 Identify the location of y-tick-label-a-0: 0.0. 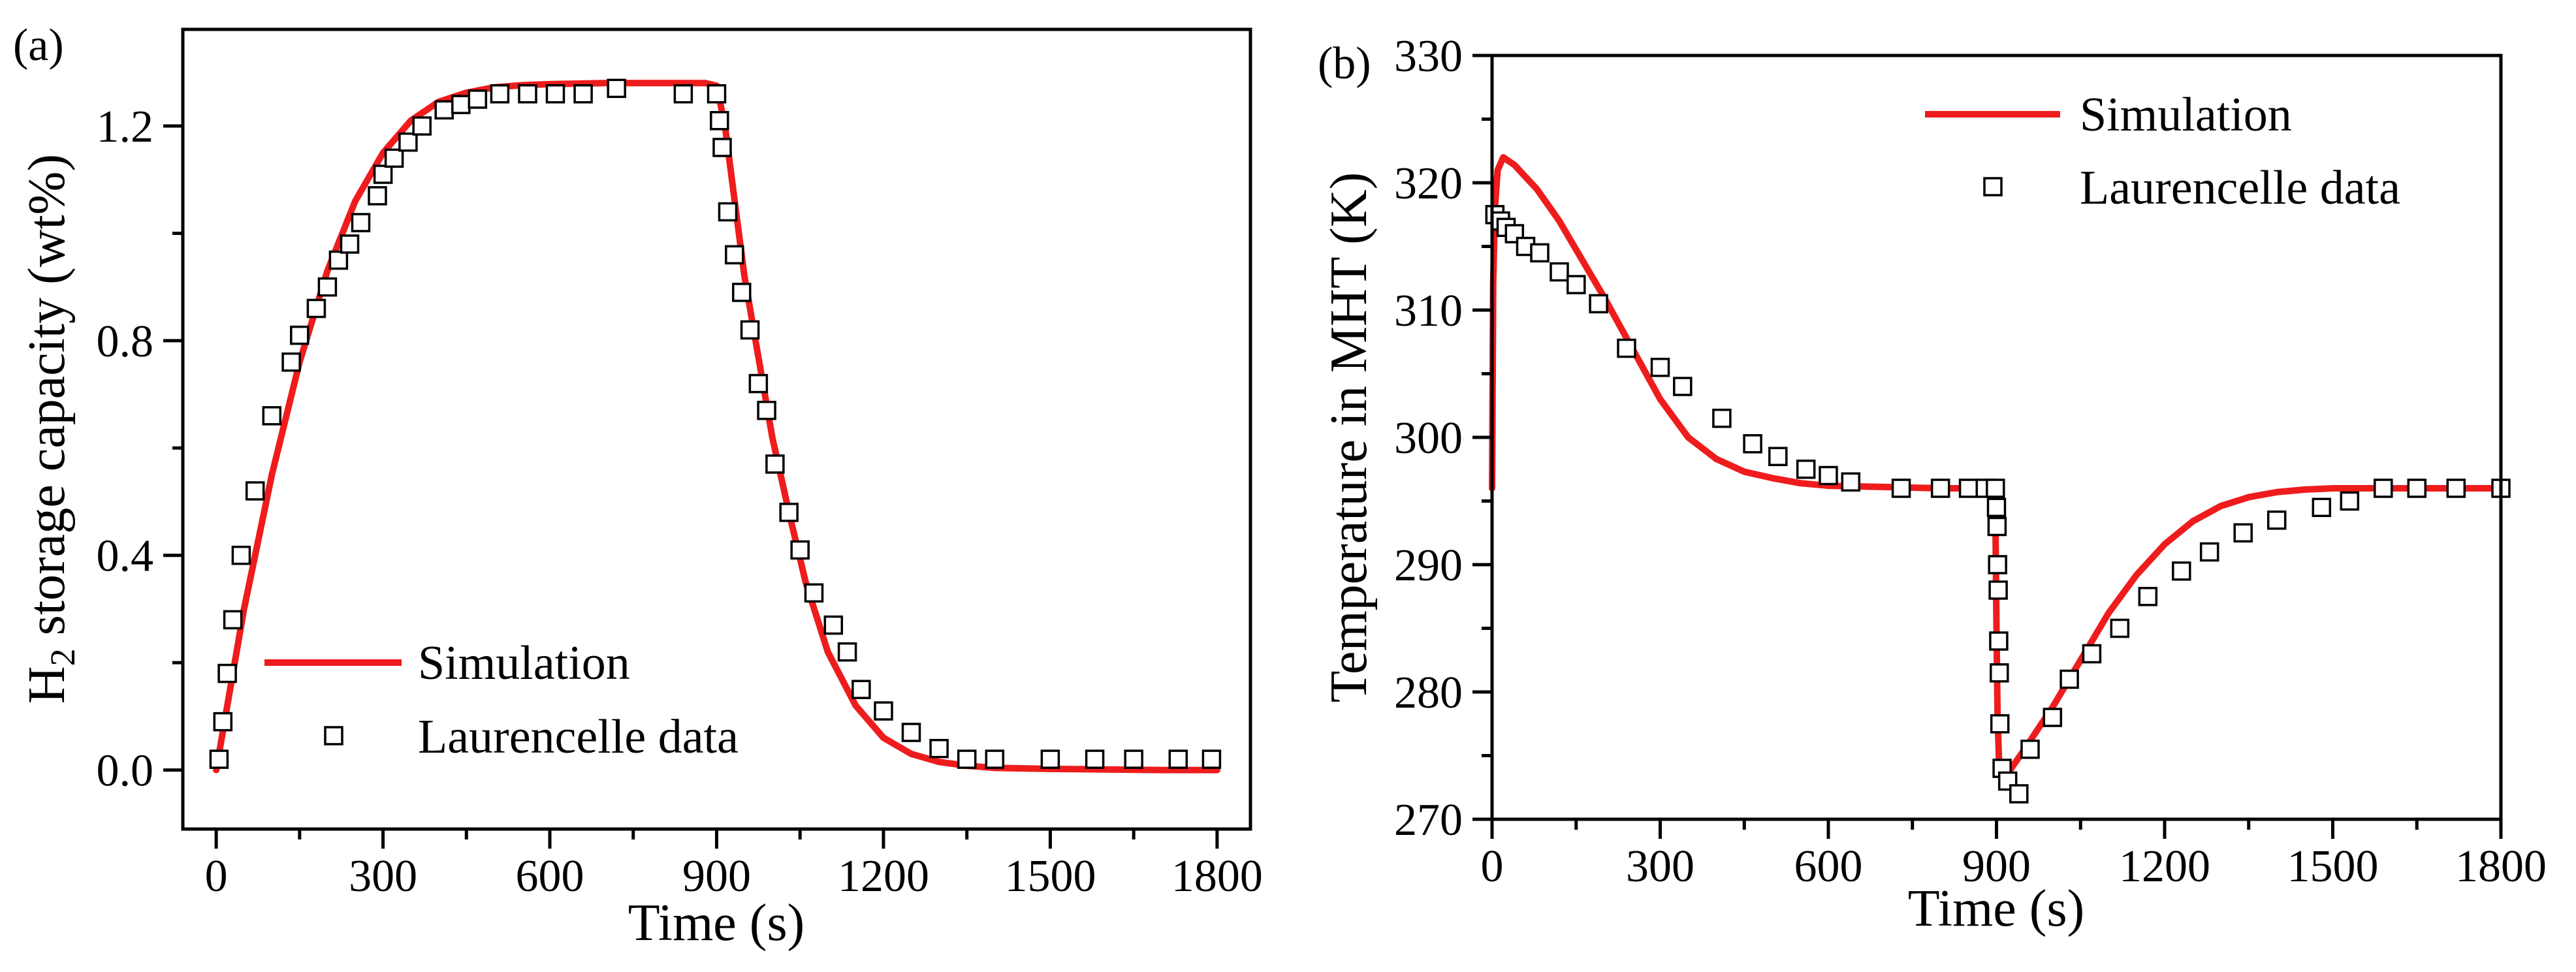
(126, 771).